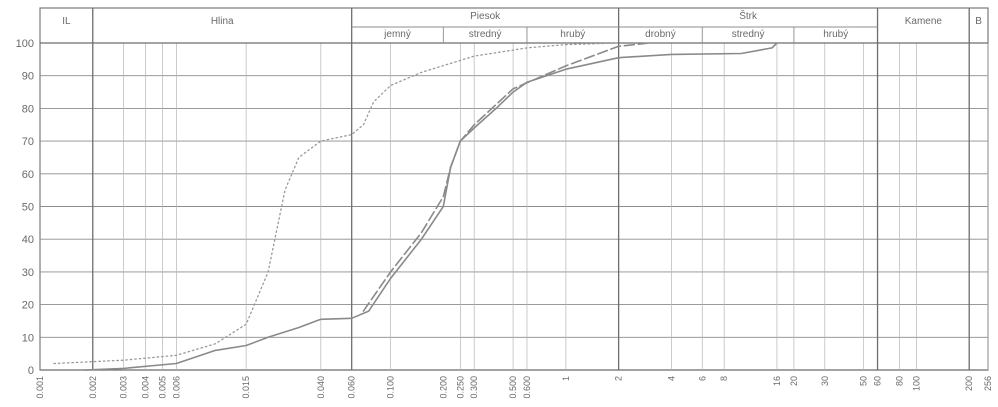 The width and height of the screenshot is (998, 407). I want to click on header-fraction-label: B, so click(978, 21).